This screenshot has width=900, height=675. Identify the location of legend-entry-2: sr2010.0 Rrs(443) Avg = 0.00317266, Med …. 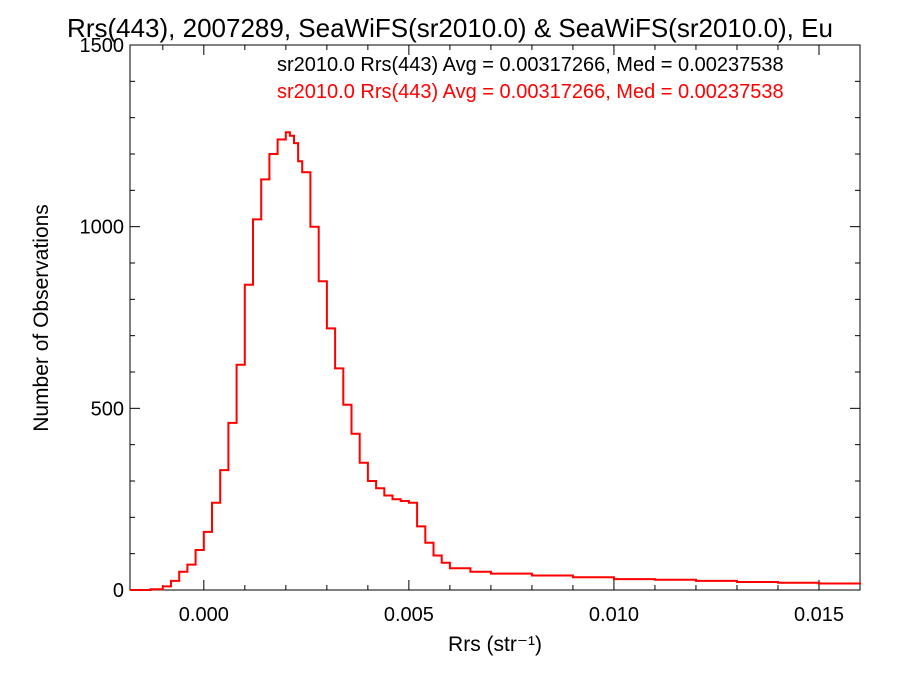
(530, 92).